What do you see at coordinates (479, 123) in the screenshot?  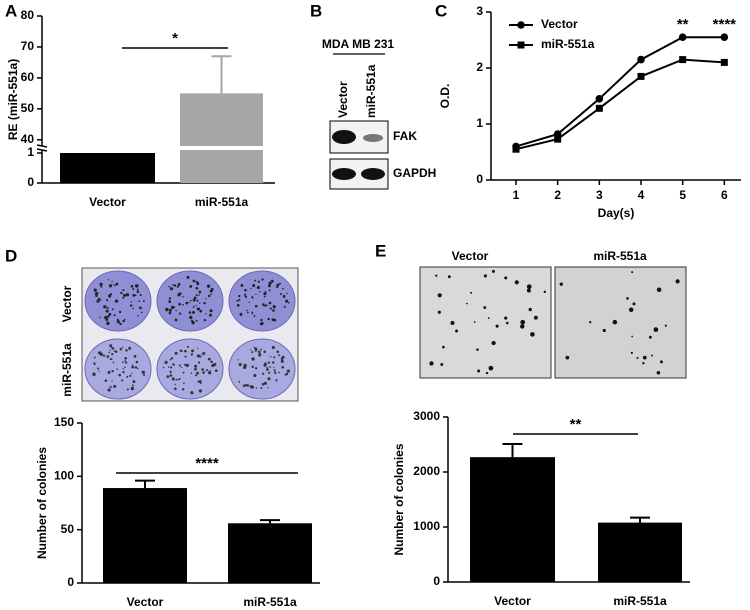 I see `y-tick-label: 1` at bounding box center [479, 123].